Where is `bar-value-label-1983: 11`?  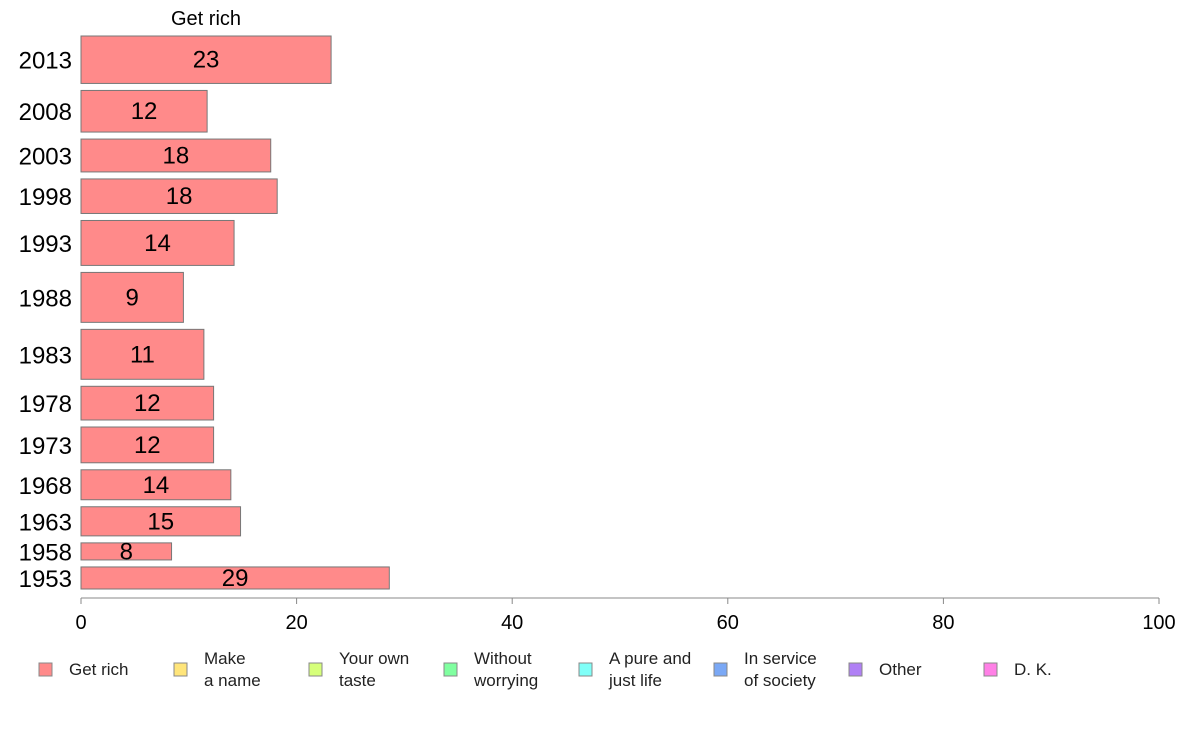
bar-value-label-1983: 11 is located at coordinates (142, 354).